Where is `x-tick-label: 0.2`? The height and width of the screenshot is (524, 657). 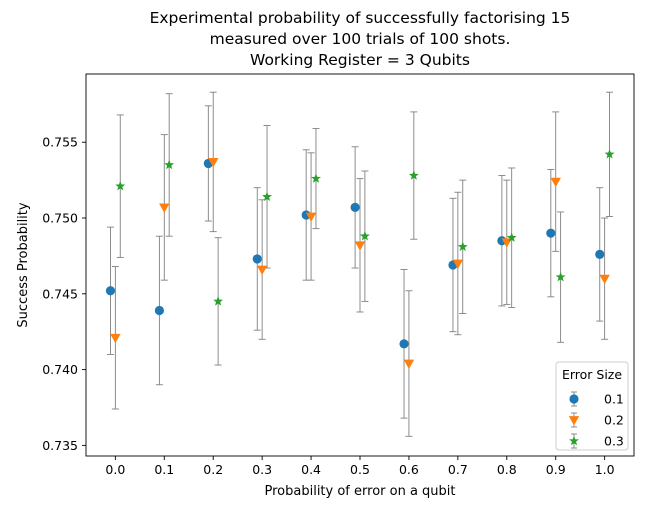 x-tick-label: 0.2 is located at coordinates (213, 469).